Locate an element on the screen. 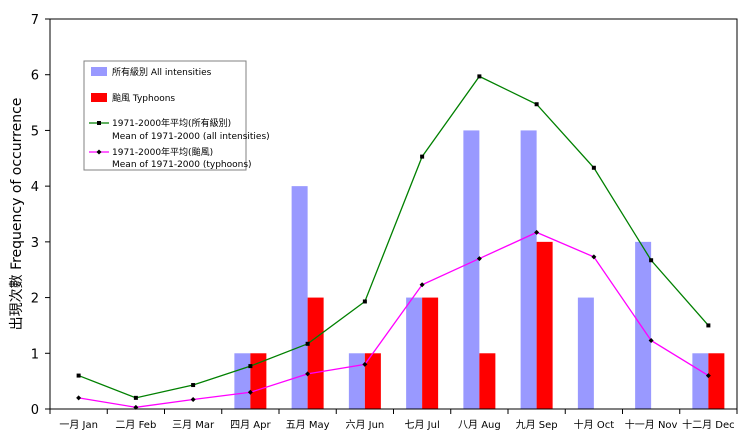  legend-label-mean-all: 1971-2000年平均(所有級別) is located at coordinates (171, 123).